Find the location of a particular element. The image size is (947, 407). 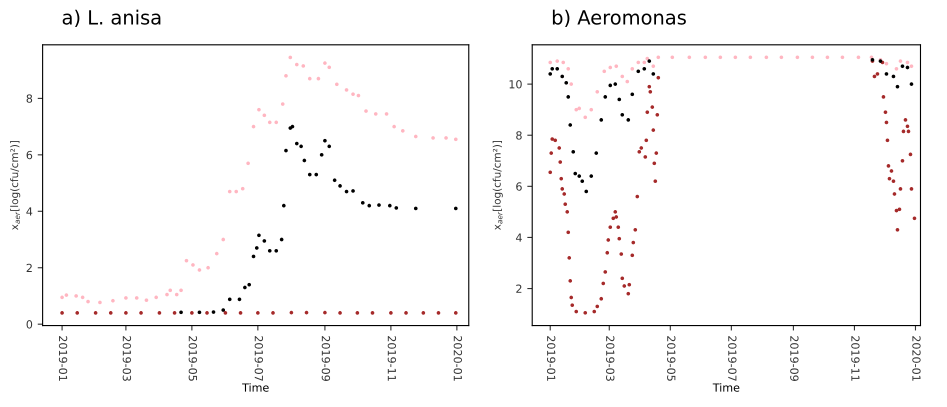

y-axis-title: x$_{aer}$[log(cfu/cm²)] is located at coordinates (15, 185).